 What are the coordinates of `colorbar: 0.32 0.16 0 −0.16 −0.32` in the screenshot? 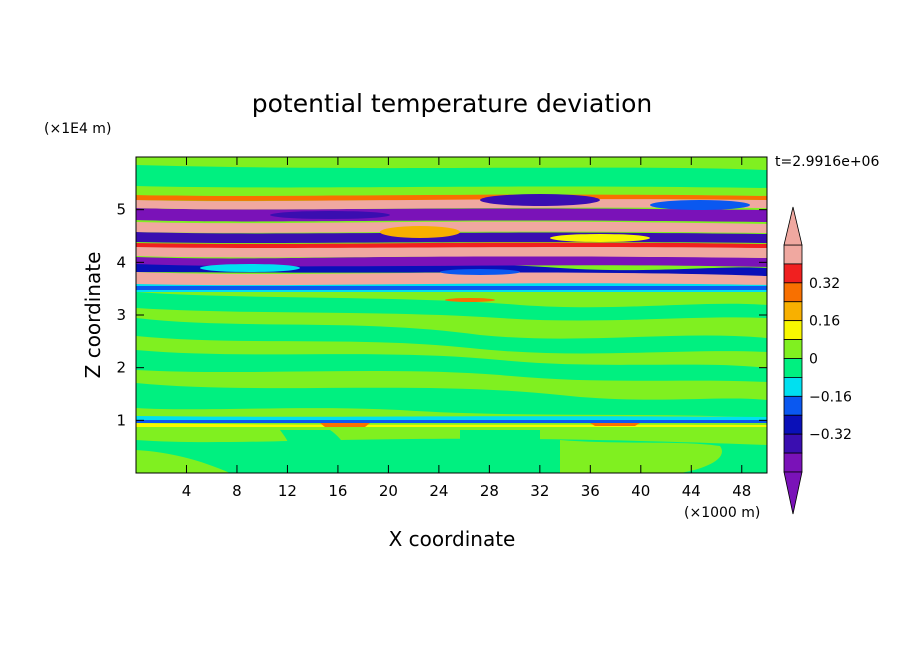 It's located at (817, 360).